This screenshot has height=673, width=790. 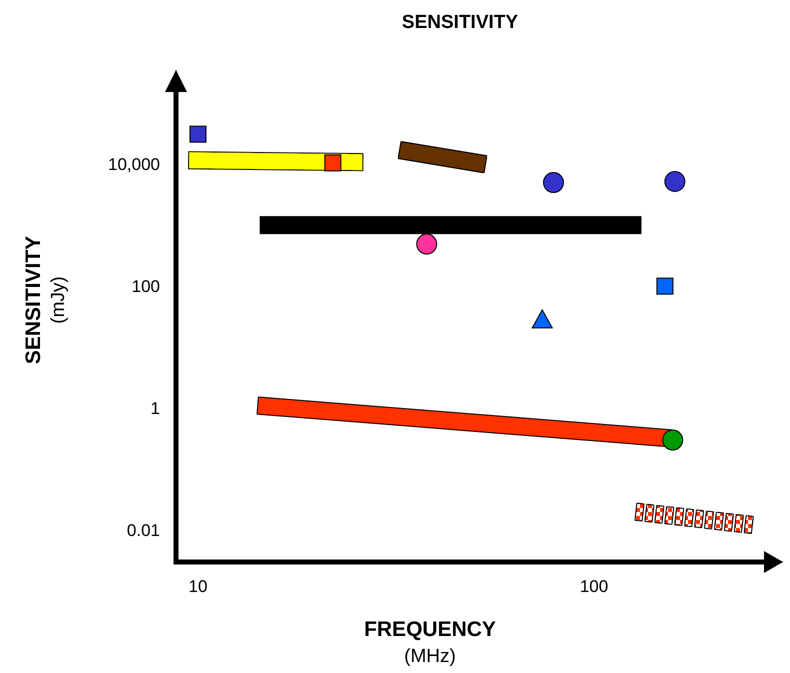 What do you see at coordinates (134, 164) in the screenshot?
I see `y-tick-label: 10,000` at bounding box center [134, 164].